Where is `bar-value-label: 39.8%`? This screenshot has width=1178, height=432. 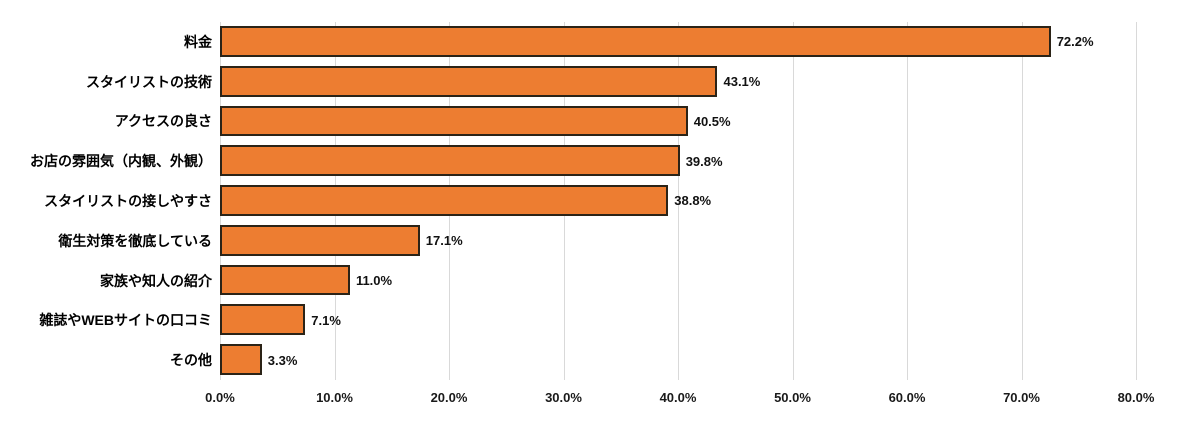 bar-value-label: 39.8% is located at coordinates (704, 161).